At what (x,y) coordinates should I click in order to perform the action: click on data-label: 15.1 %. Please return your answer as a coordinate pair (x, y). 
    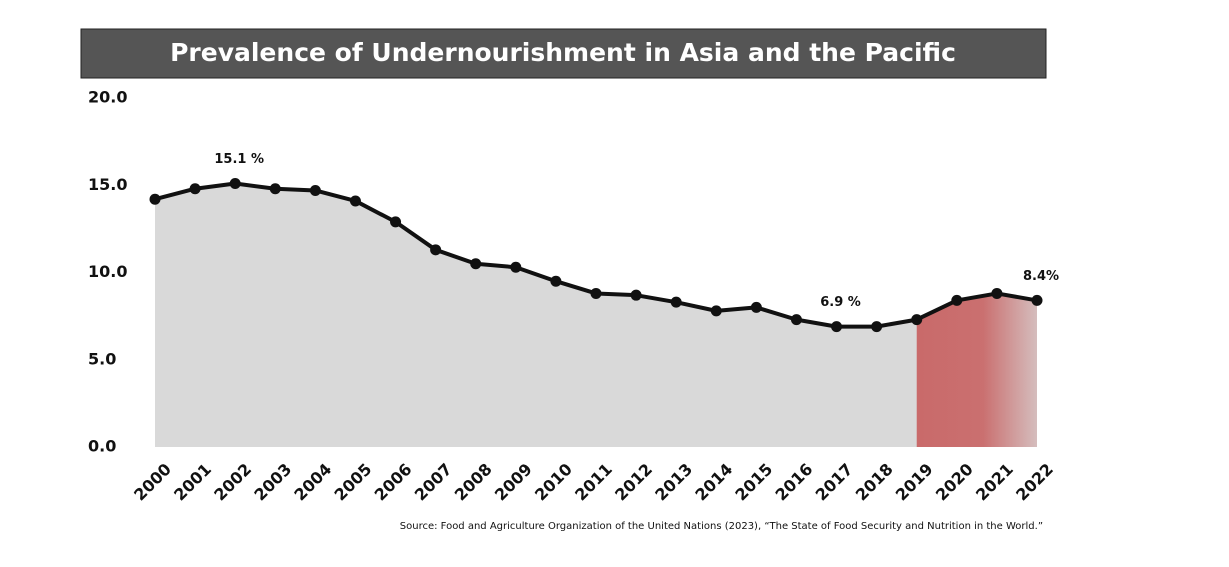
    Looking at the image, I should click on (239, 159).